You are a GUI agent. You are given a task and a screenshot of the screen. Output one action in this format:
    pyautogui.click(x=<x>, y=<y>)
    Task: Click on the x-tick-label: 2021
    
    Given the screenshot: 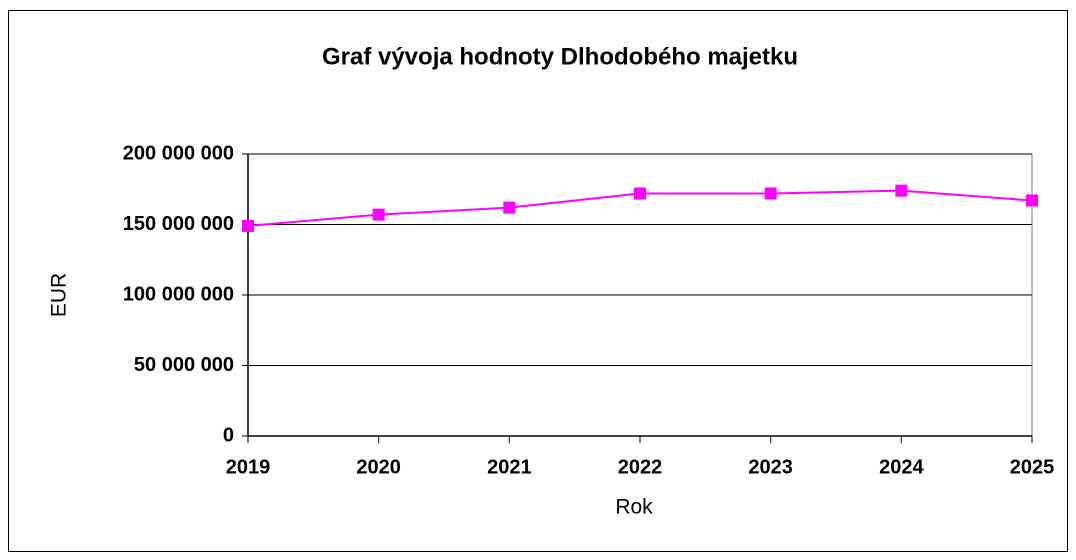 What is the action you would take?
    pyautogui.click(x=509, y=467)
    